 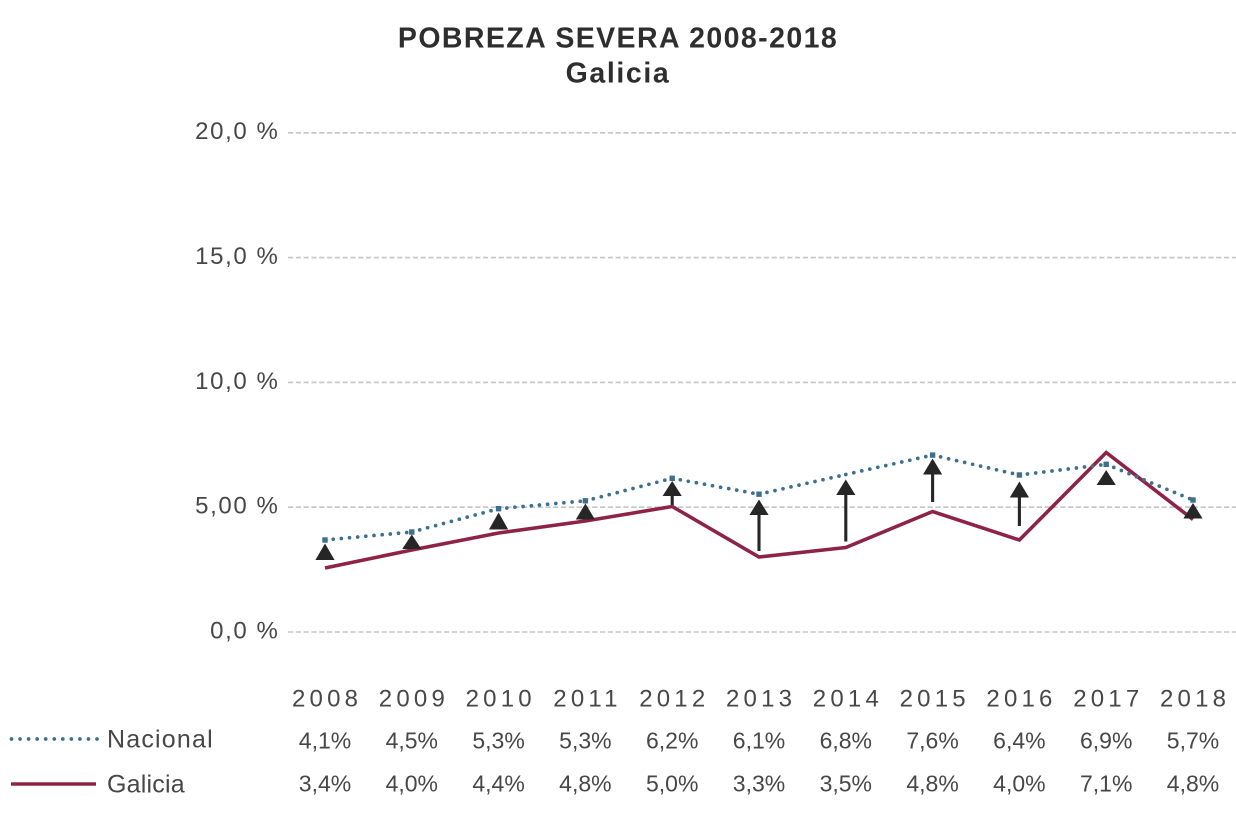 I want to click on svg-text: 3,5%, so click(x=846, y=783).